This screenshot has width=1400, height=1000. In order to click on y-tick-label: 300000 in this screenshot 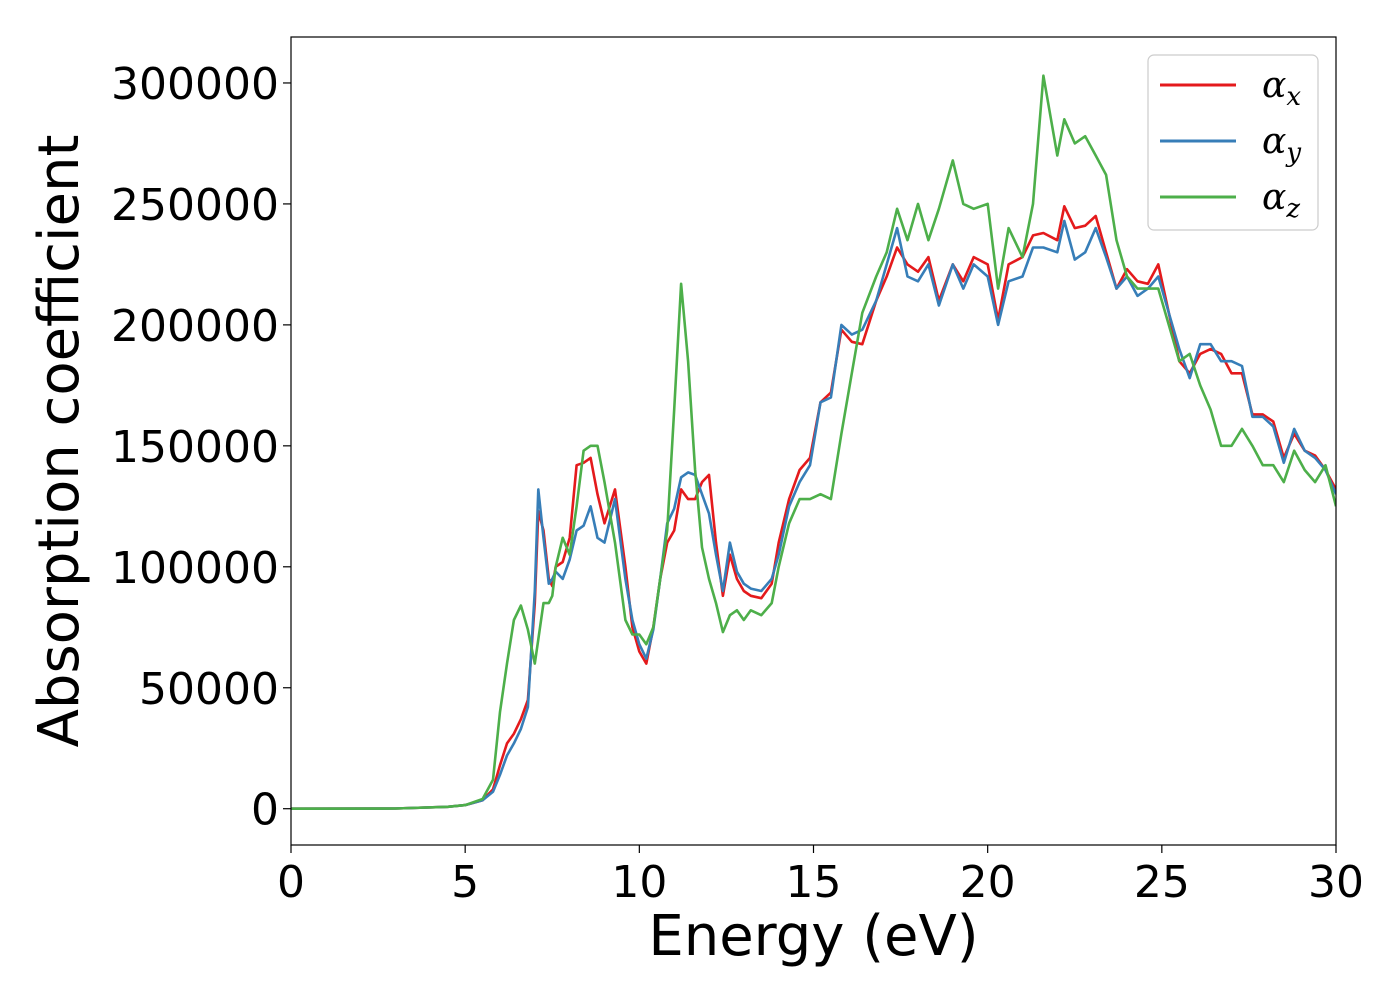, I will do `click(195, 84)`.